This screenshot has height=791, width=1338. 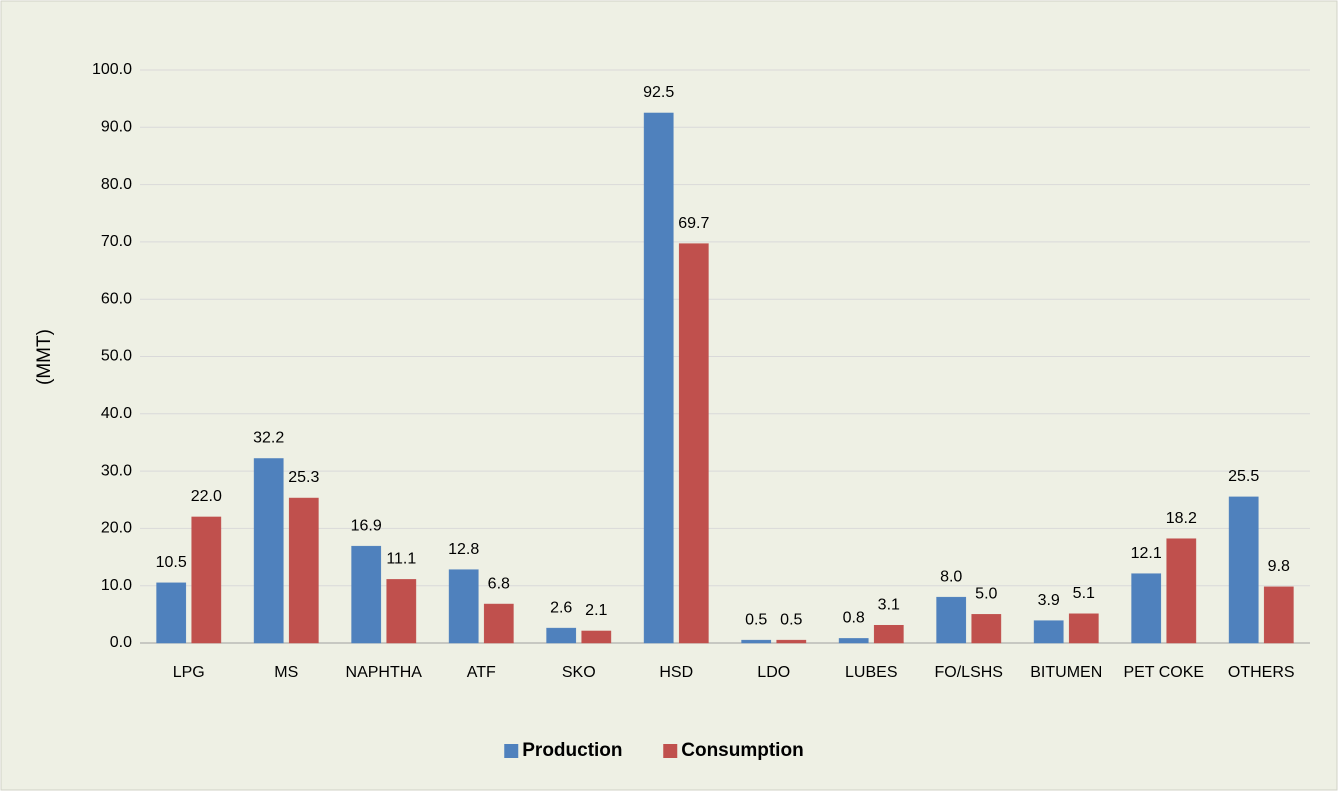 What do you see at coordinates (969, 672) in the screenshot?
I see `x-tick-label: FO/LSHS` at bounding box center [969, 672].